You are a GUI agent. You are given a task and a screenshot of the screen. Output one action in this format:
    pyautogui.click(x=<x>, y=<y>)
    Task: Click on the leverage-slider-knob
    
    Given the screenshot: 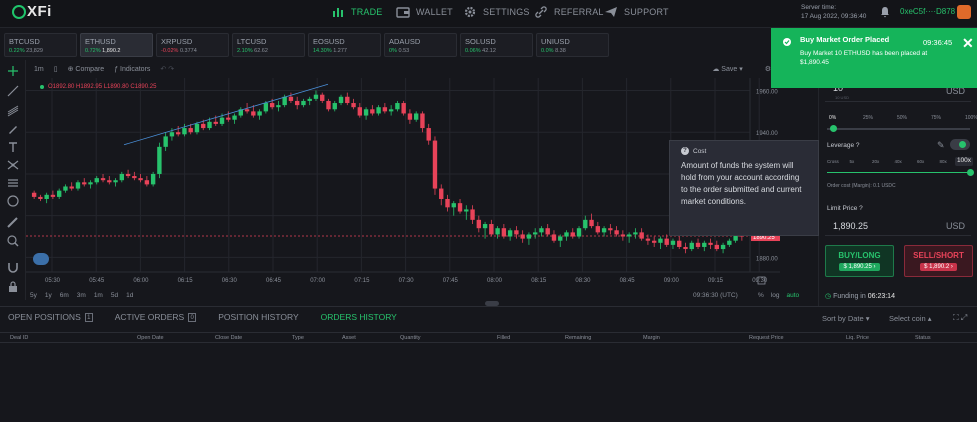 What is the action you would take?
    pyautogui.click(x=970, y=172)
    